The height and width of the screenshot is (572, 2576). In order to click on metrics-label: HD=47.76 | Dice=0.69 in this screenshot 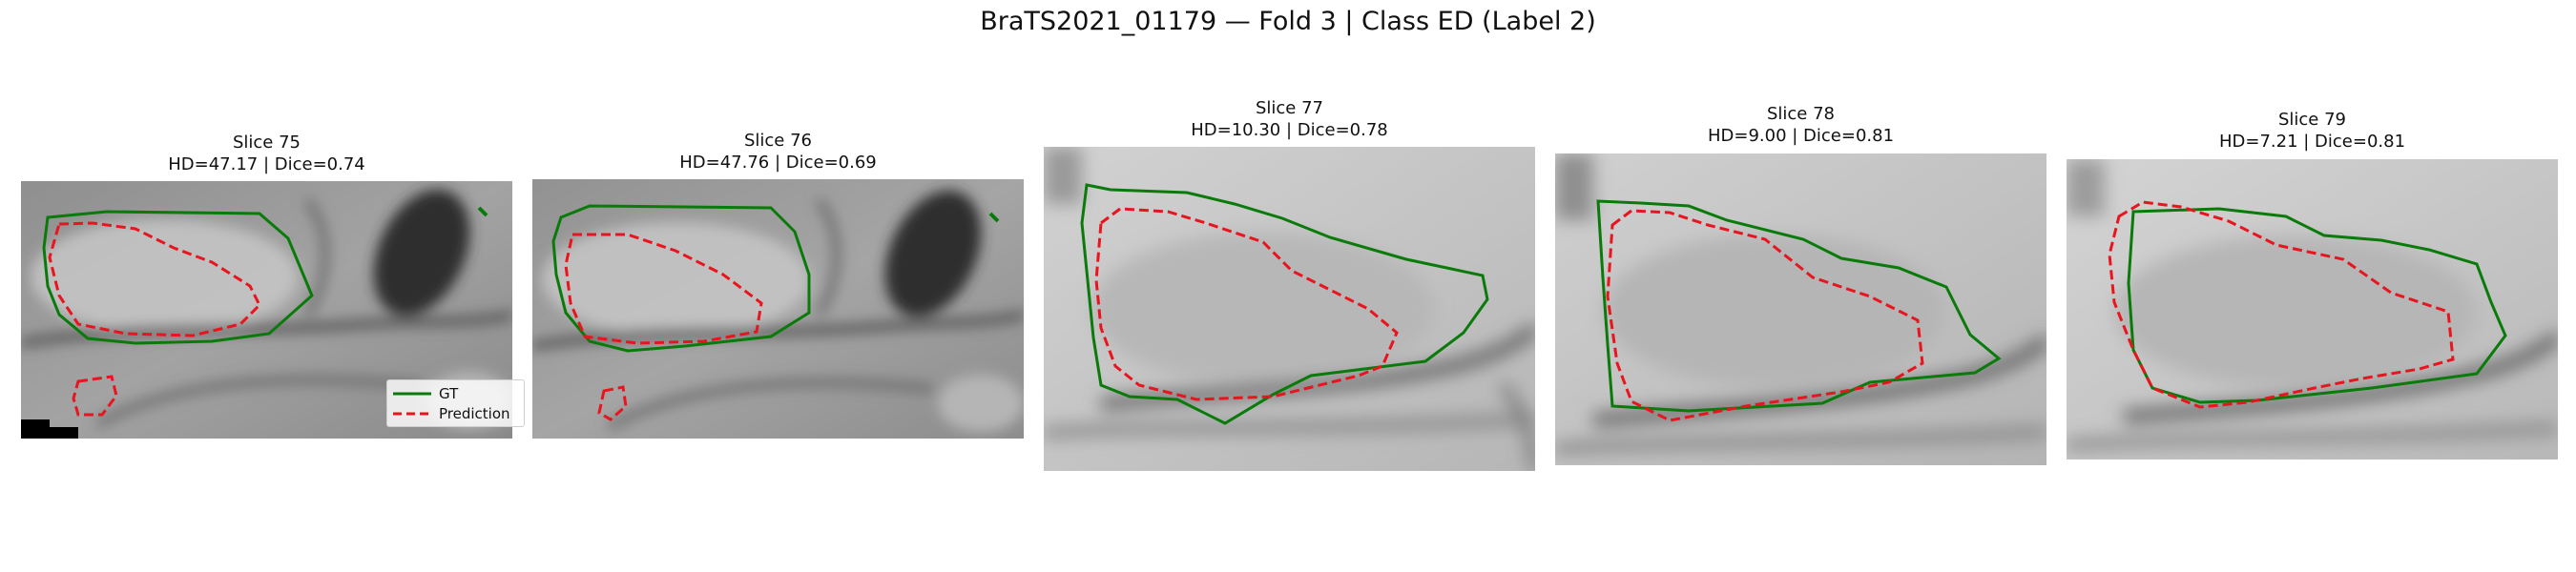, I will do `click(778, 163)`.